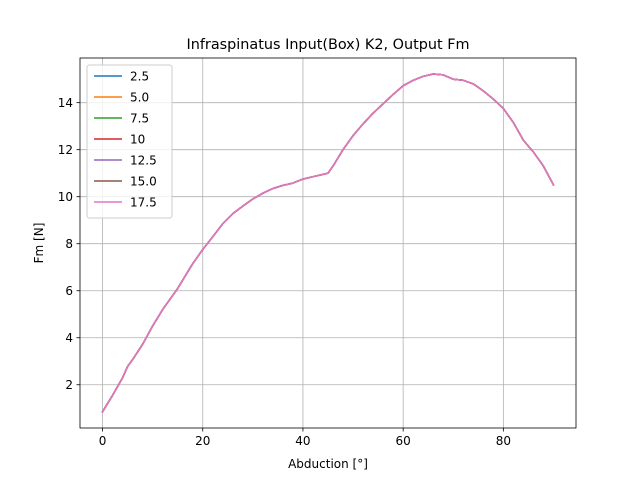  Describe the element at coordinates (65, 150) in the screenshot. I see `y-tick-label: 12` at that location.